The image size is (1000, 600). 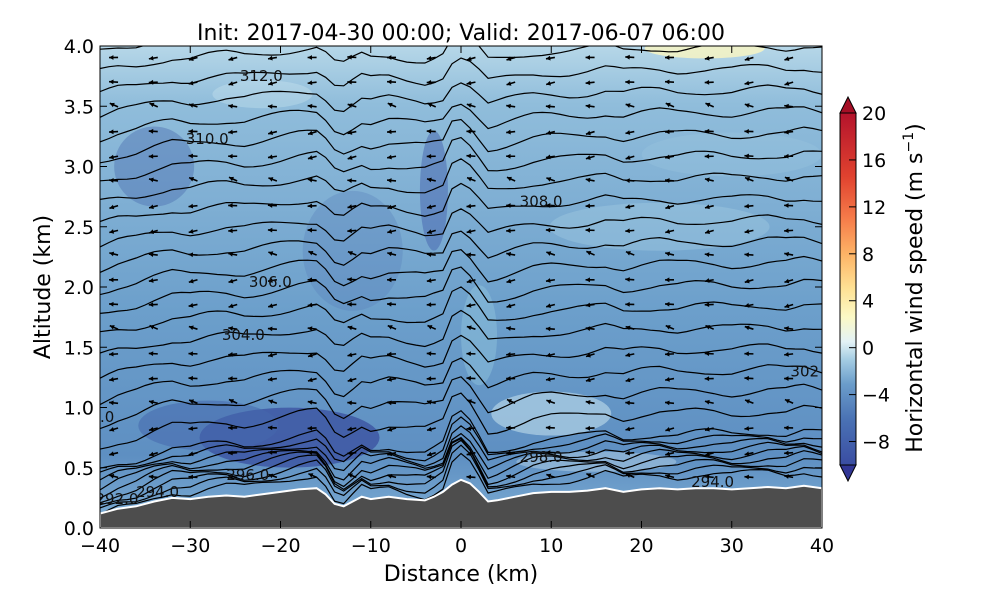 I want to click on colorbar-gradient, so click(x=848, y=289).